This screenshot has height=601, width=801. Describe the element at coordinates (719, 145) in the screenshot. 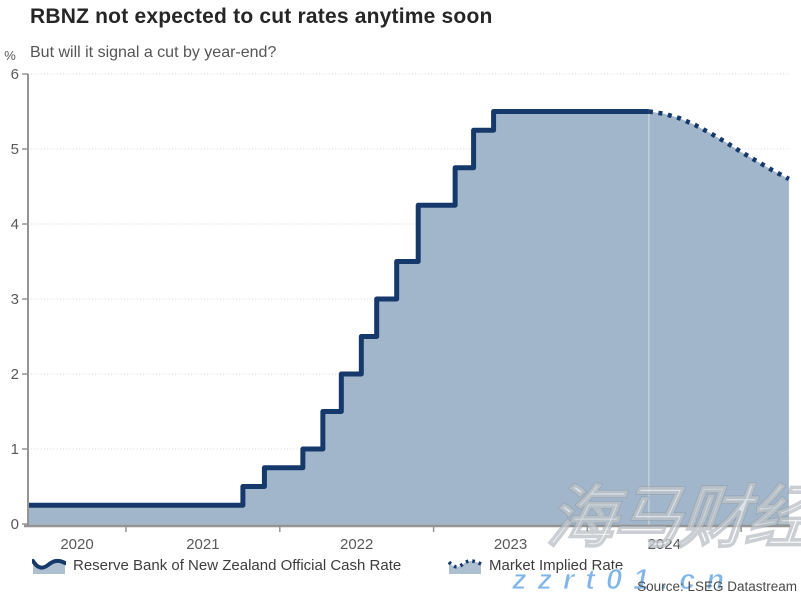

I see `implied-dotted-line` at that location.